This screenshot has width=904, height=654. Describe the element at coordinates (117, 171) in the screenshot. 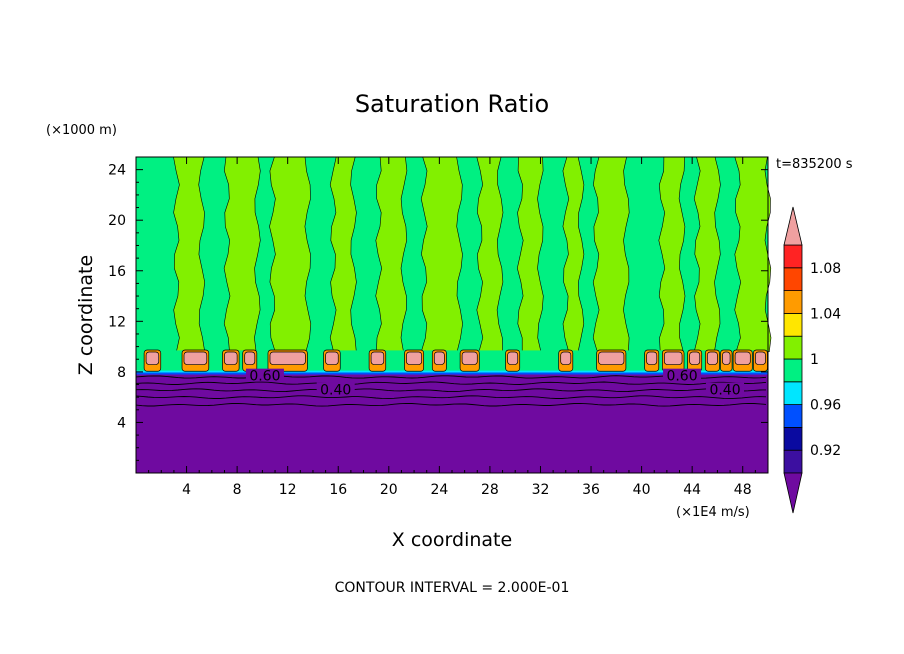

I see `y-tick-label: 24` at that location.